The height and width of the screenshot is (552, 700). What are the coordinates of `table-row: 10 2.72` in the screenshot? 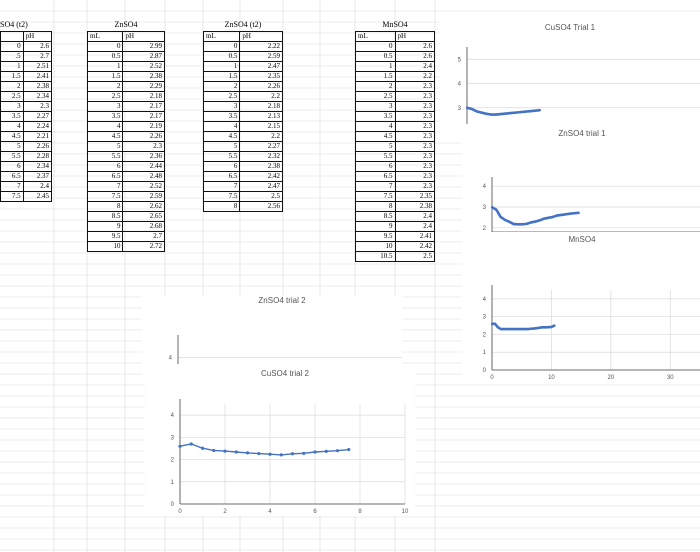 It's located at (125, 246).